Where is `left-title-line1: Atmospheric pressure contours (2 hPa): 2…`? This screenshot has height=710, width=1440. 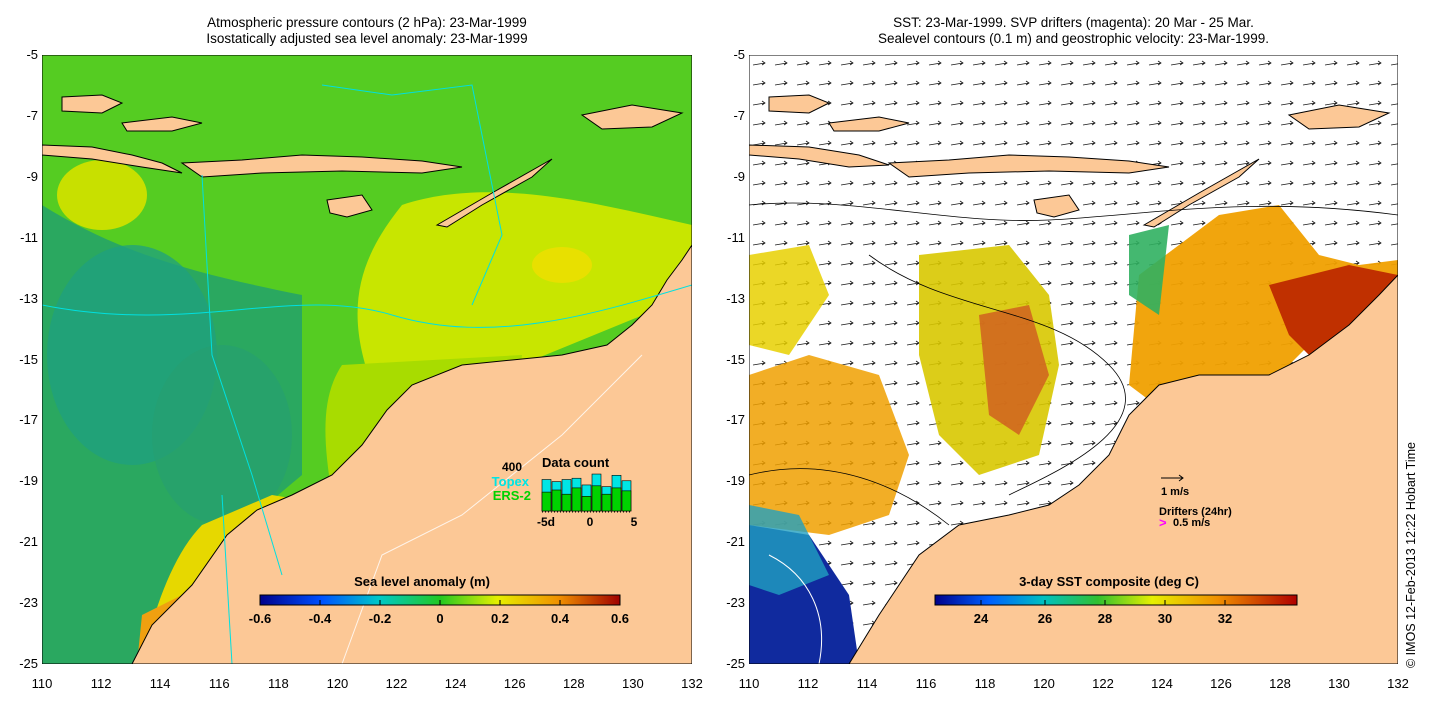 left-title-line1: Atmospheric pressure contours (2 hPa): 2… is located at coordinates (367, 22).